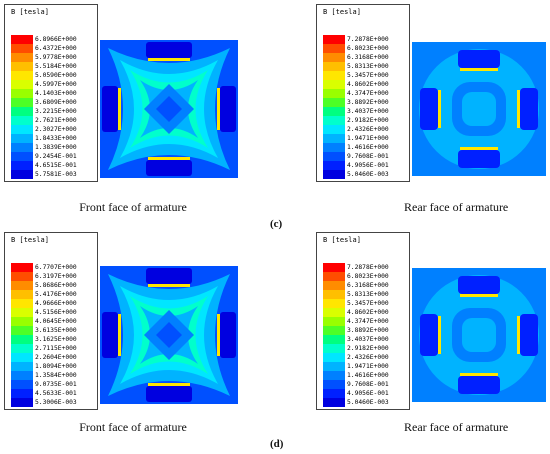  Describe the element at coordinates (56, 321) in the screenshot. I see `legend-value: 4.0645E+000` at that location.